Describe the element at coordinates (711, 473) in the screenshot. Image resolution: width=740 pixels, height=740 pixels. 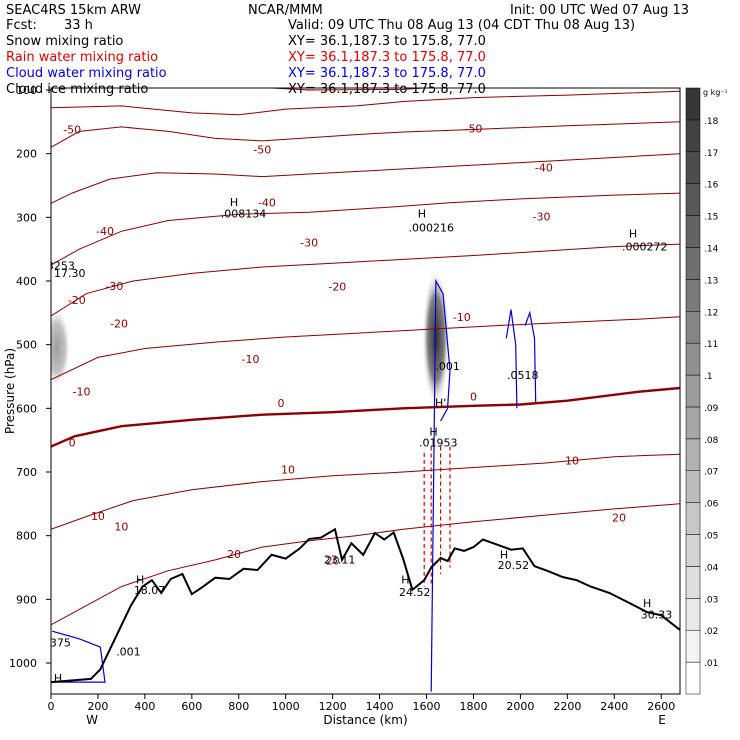
I see `colorbar-tick-label: .07` at that location.